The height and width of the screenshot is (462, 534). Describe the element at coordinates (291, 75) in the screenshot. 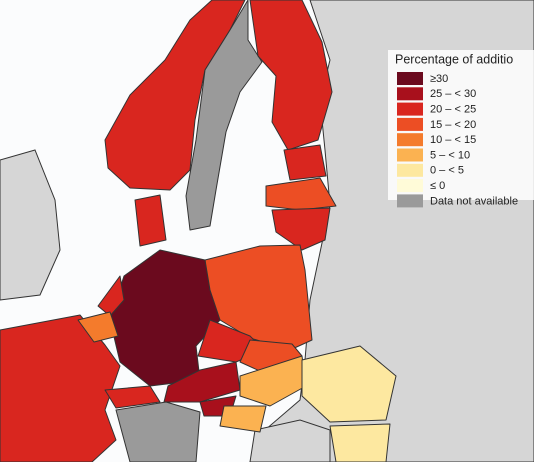

I see `finland` at that location.